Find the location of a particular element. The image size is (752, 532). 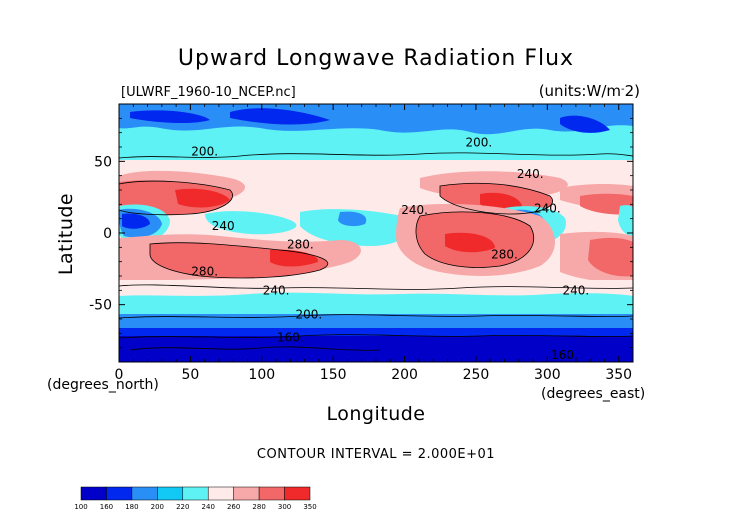

colorbar: 100 160 180 200 220 240 260 280 300 350 is located at coordinates (195, 498).